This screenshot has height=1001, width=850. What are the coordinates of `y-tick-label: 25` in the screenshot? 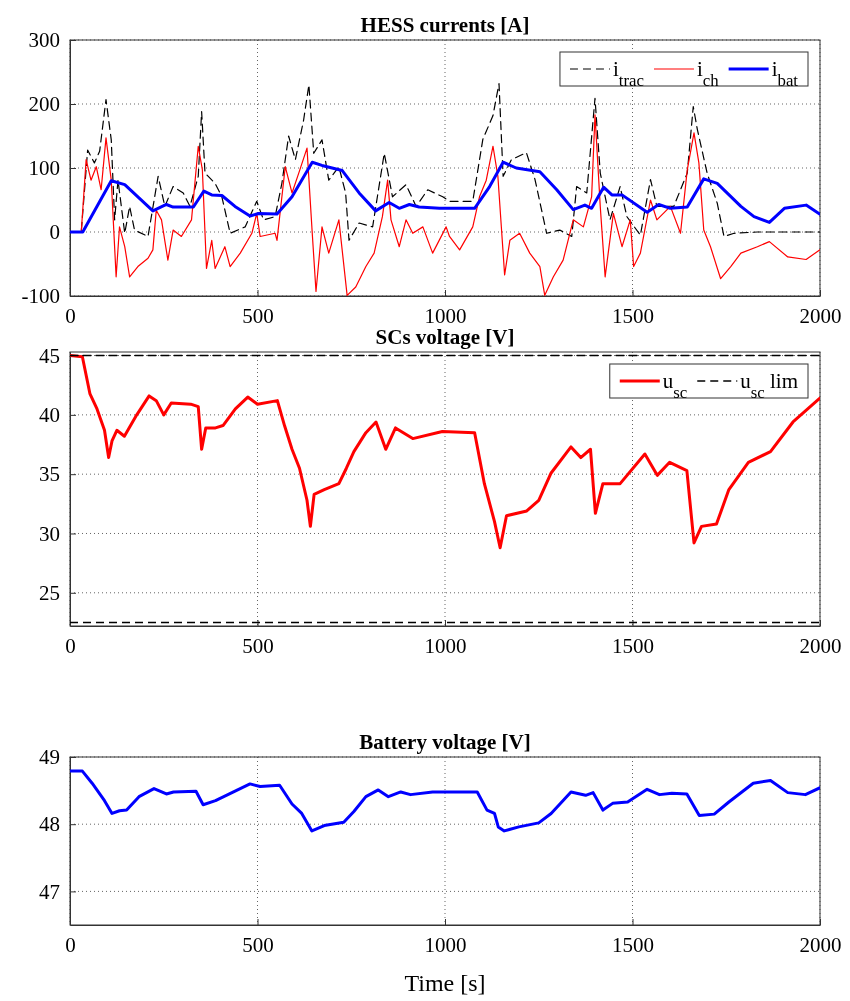 It's located at (49, 593).